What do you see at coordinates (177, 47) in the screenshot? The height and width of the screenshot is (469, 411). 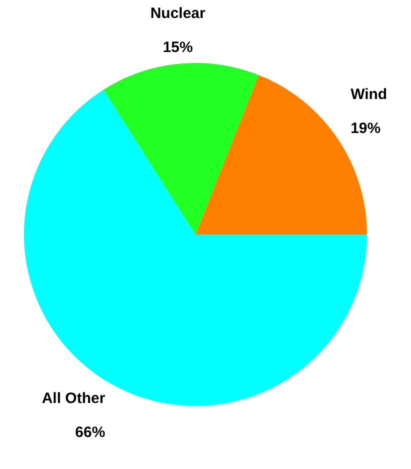 I see `data-label: 15%` at bounding box center [177, 47].